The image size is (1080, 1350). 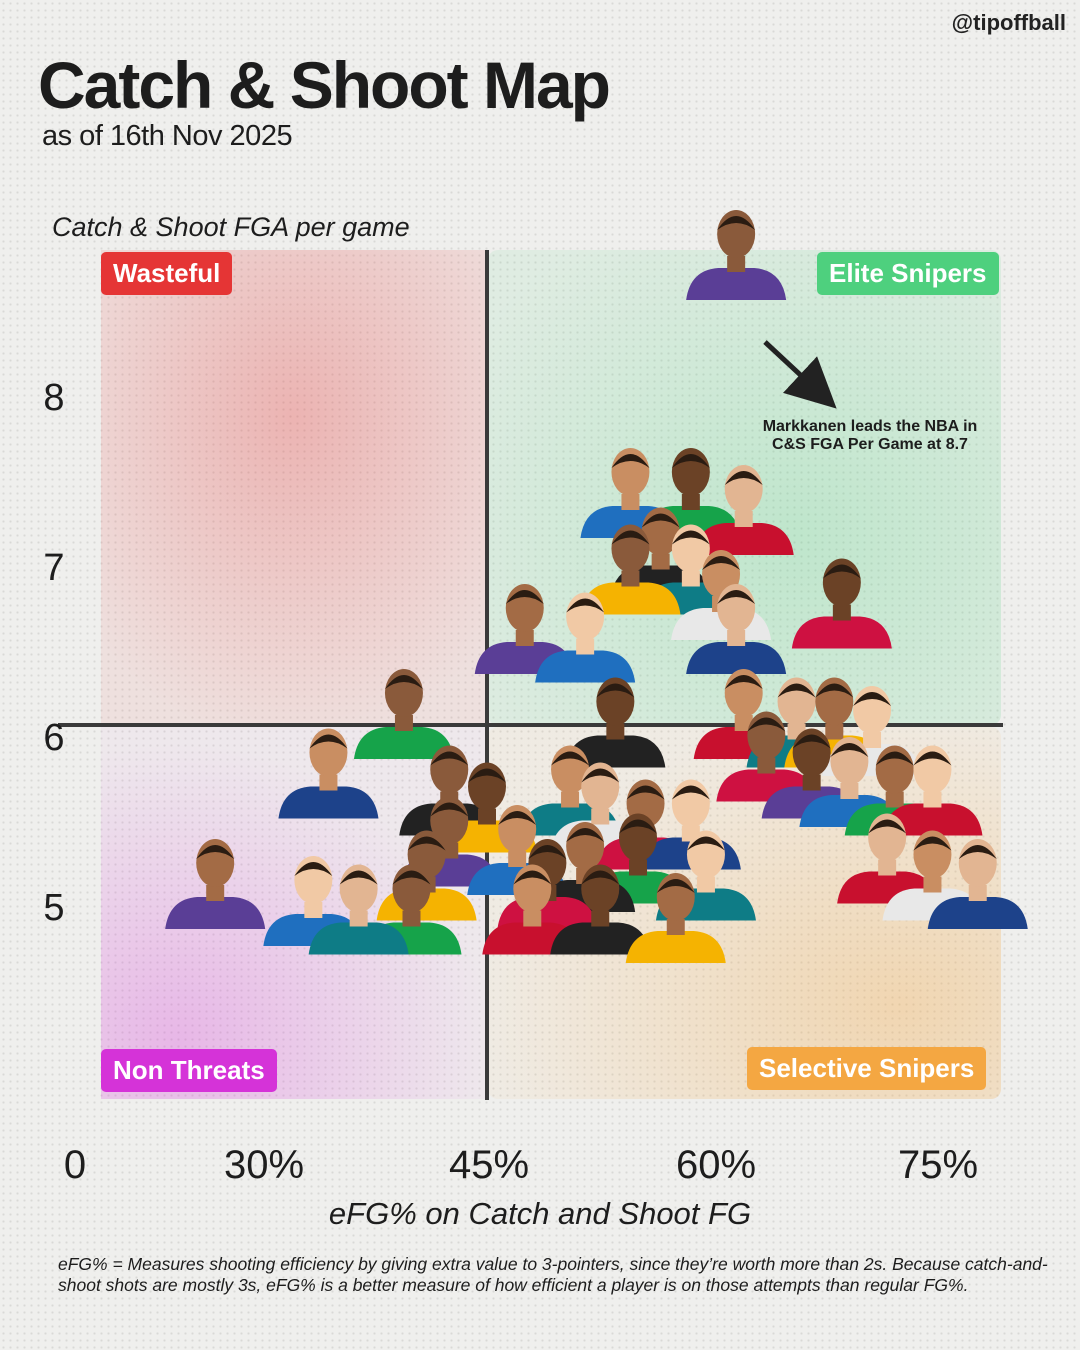 I want to click on y-tick-label: 7, so click(x=53, y=568).